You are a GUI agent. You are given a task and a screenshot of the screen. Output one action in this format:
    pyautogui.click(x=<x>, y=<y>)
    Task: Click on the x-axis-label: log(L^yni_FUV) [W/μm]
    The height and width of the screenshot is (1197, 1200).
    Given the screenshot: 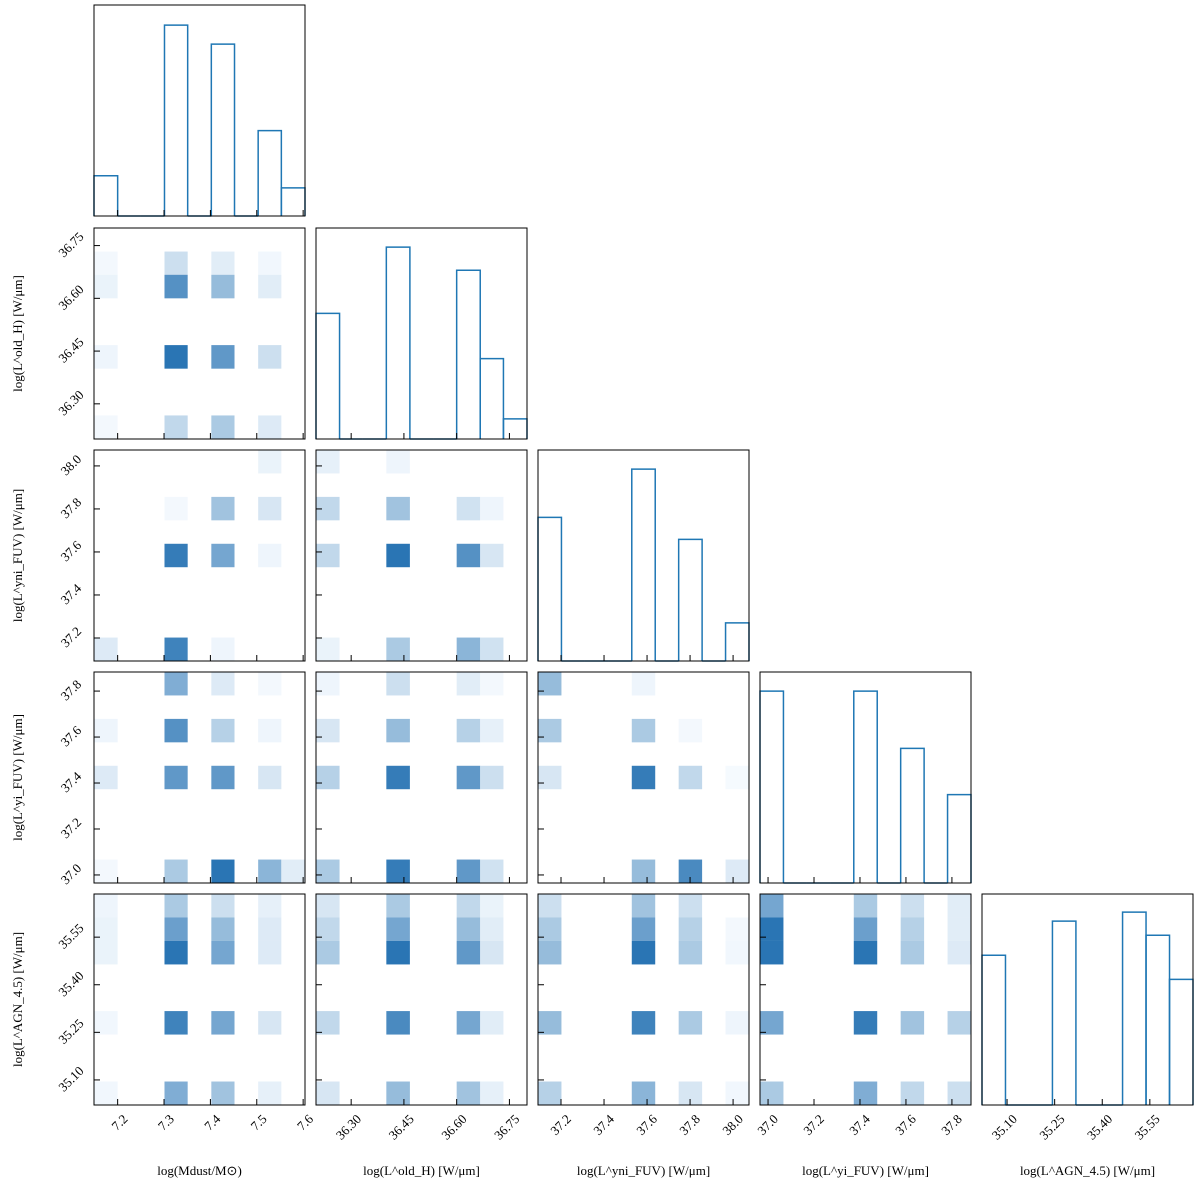 What is the action you would take?
    pyautogui.click(x=643, y=1170)
    